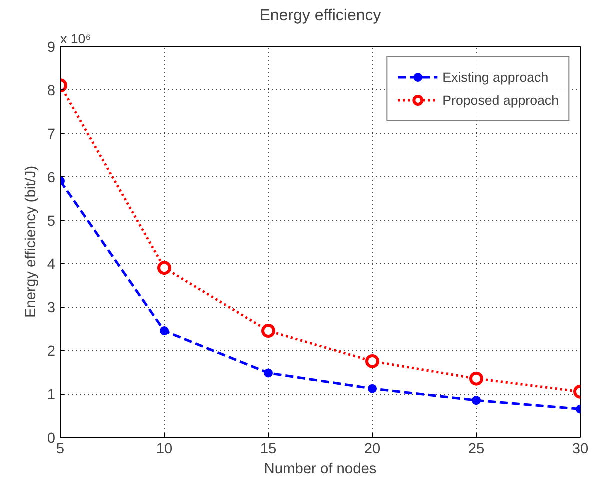 The image size is (607, 486). Describe the element at coordinates (500, 100) in the screenshot. I see `legend-label: Proposed approach` at that location.